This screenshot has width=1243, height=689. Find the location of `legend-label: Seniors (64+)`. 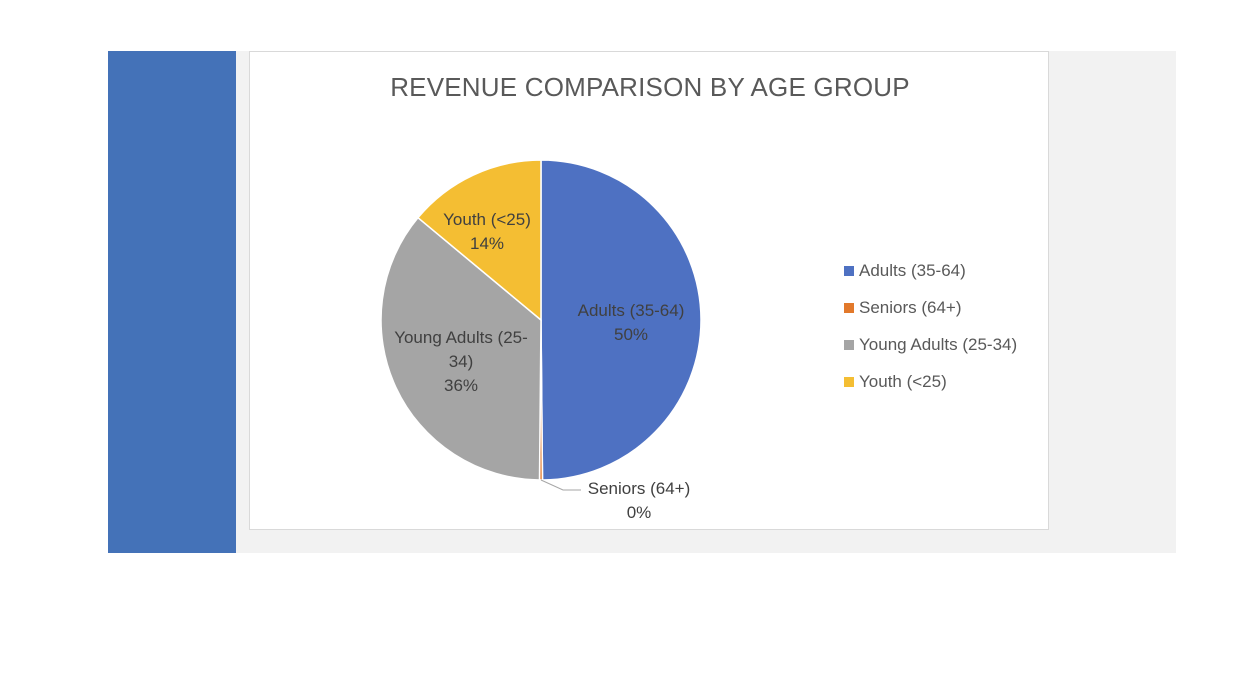

legend-label: Seniors (64+) is located at coordinates (910, 307).